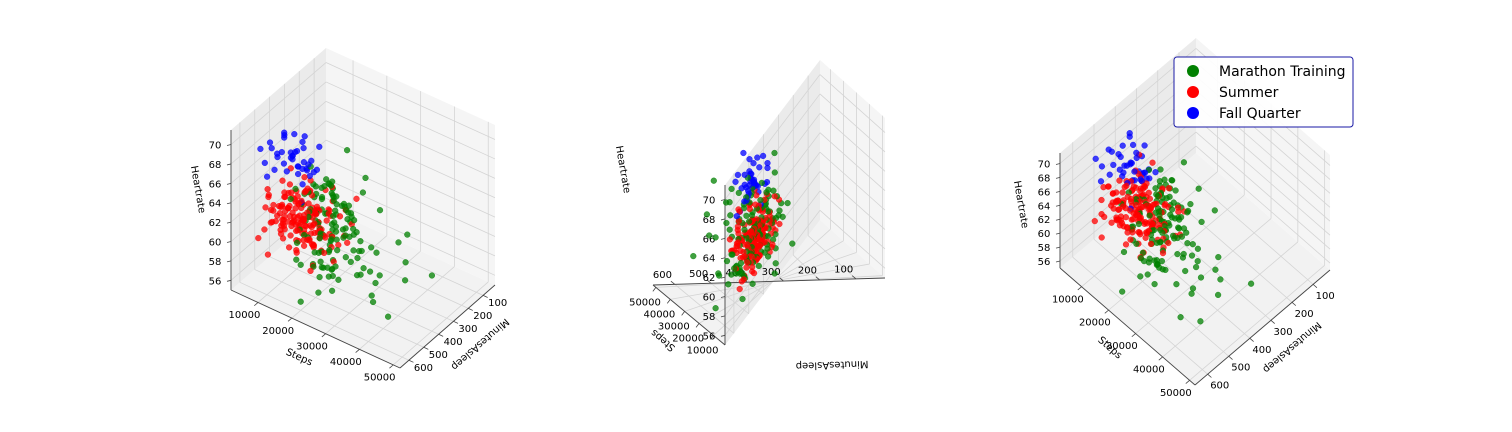 The width and height of the screenshot is (1512, 432). Describe the element at coordinates (1193, 113) in the screenshot. I see `legend-marker-fall-quarter` at that location.